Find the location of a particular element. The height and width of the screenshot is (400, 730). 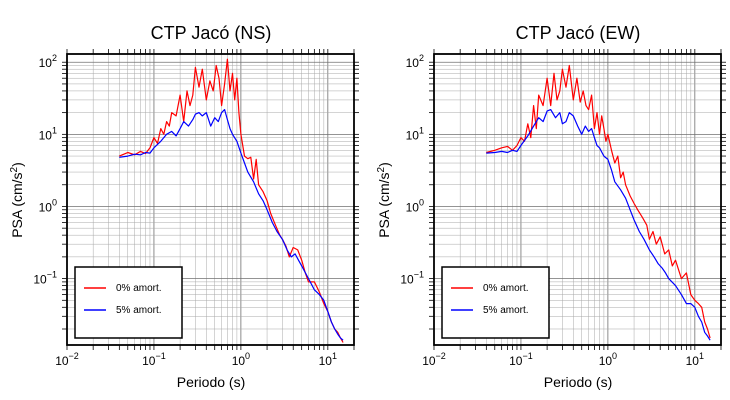

chart-title: CTP Jacó (EW) is located at coordinates (578, 33).